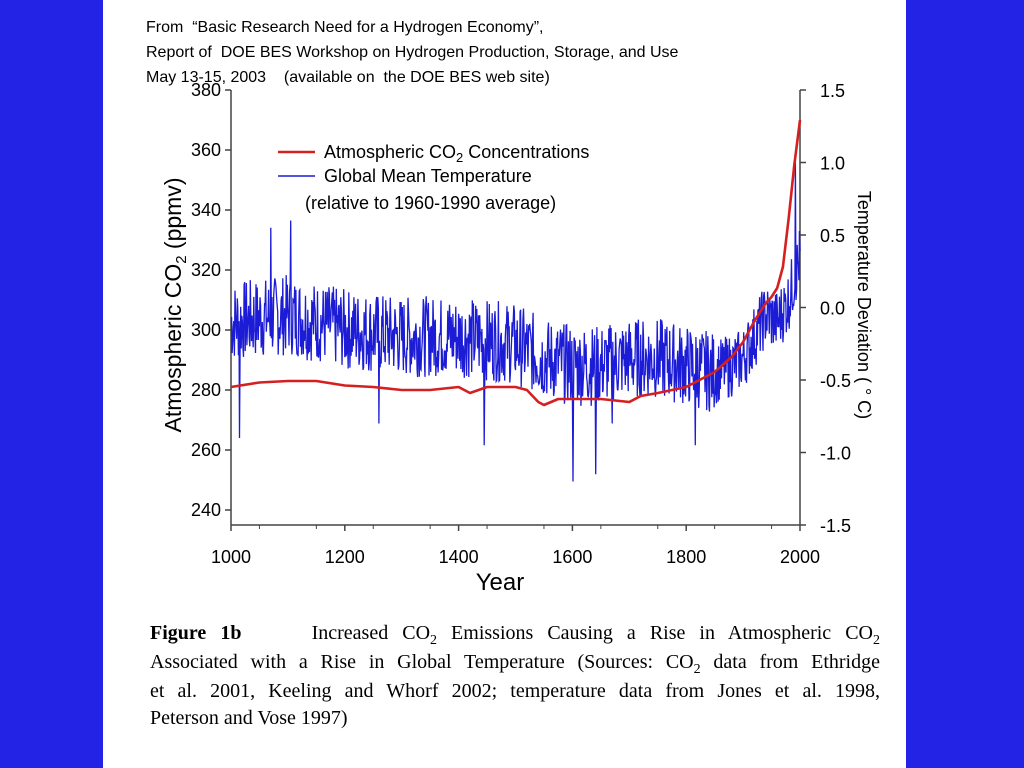 The image size is (1024, 768). What do you see at coordinates (206, 270) in the screenshot?
I see `y-left-tick-label: 320` at bounding box center [206, 270].